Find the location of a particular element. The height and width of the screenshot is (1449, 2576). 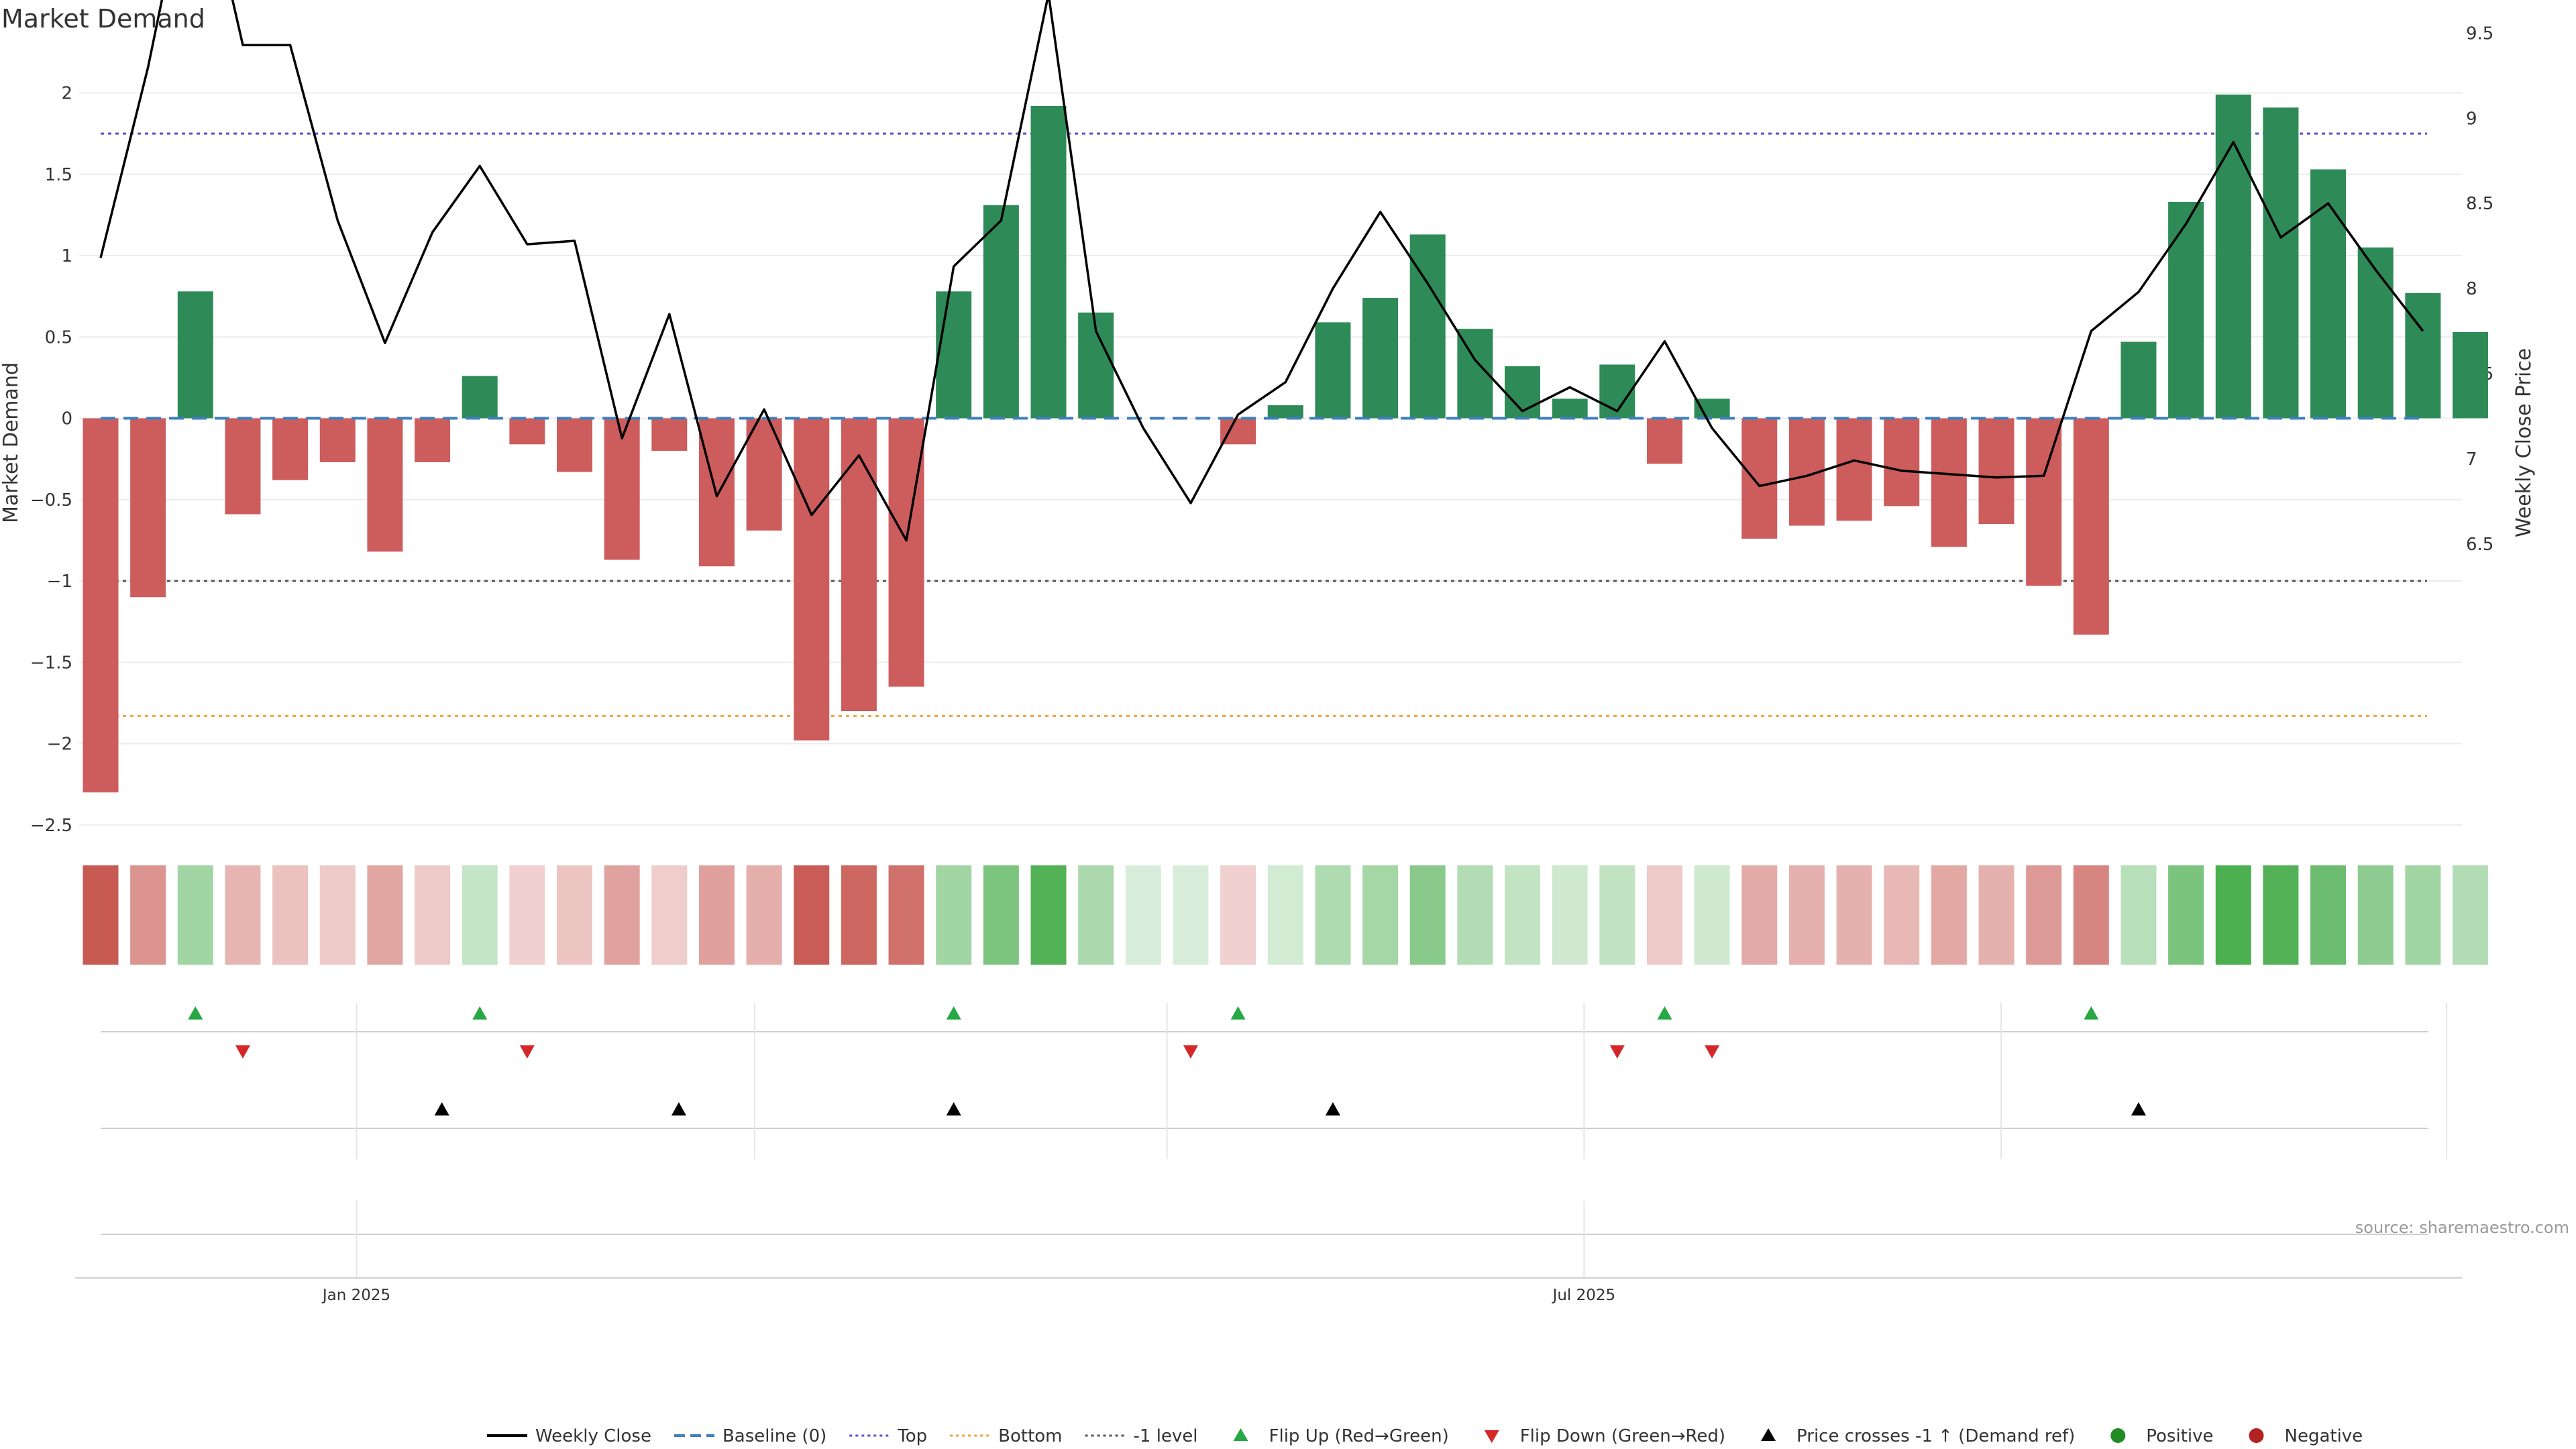

y-left-tick-label: −1.5 is located at coordinates (51, 663).